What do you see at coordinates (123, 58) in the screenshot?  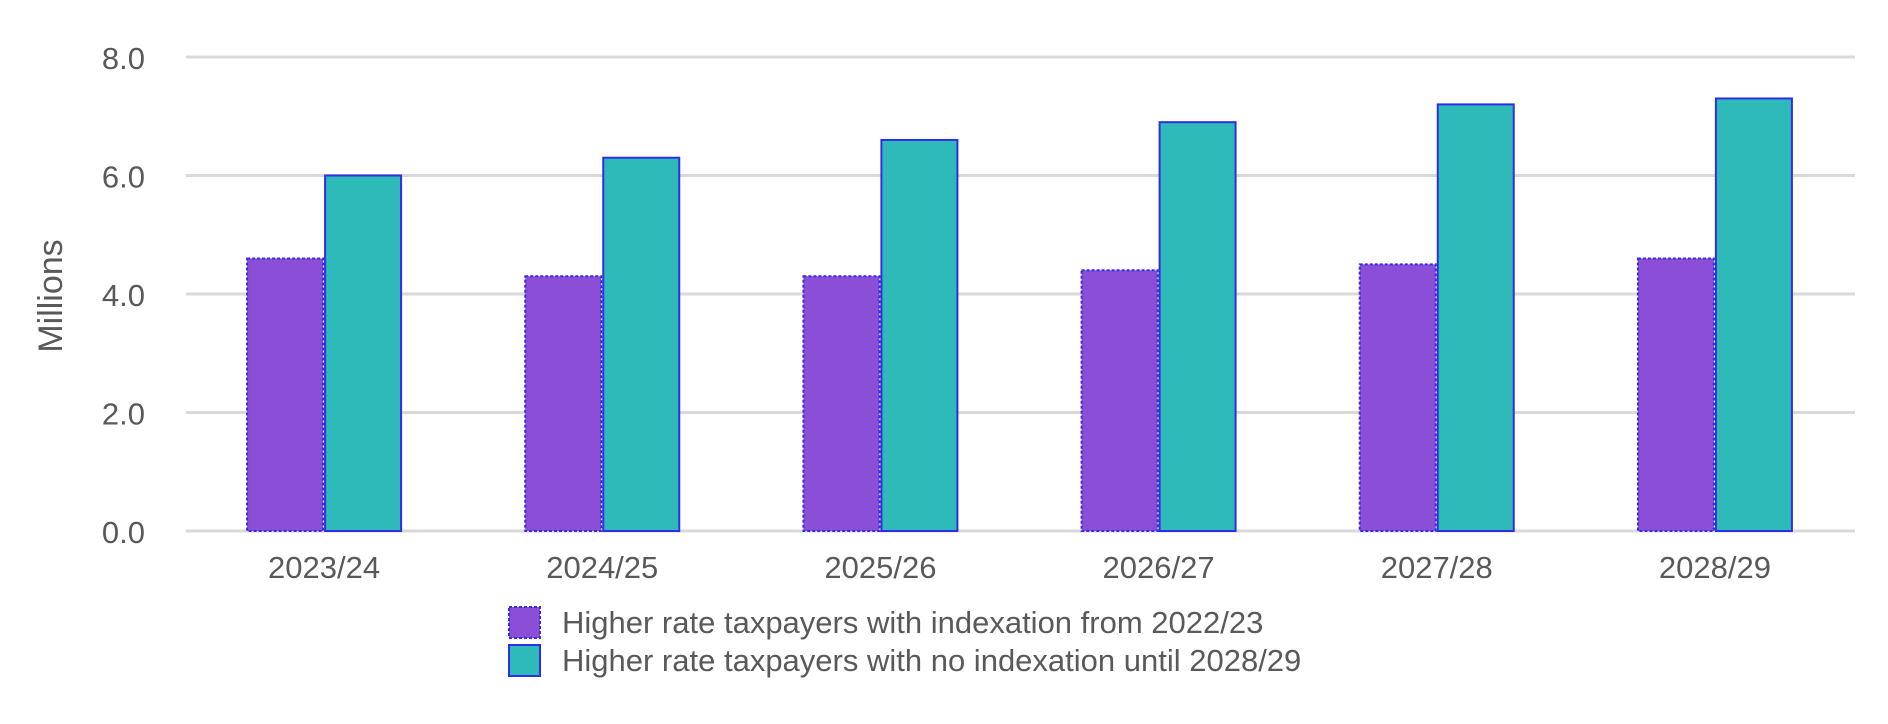 I see `y-tick-label: 8.0` at bounding box center [123, 58].